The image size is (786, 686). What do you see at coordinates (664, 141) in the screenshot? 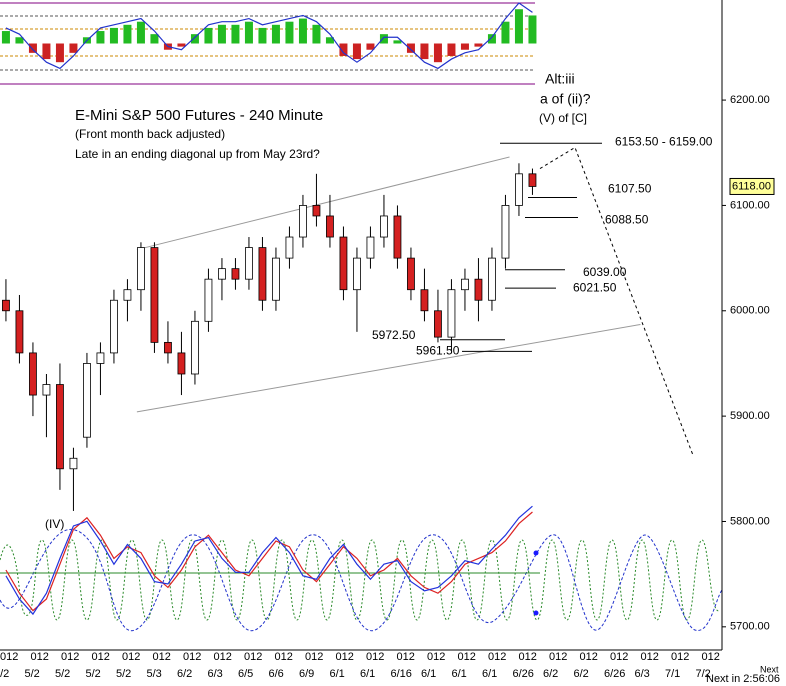
I see `level-label: 6153.50 - 6159.00` at bounding box center [664, 141].